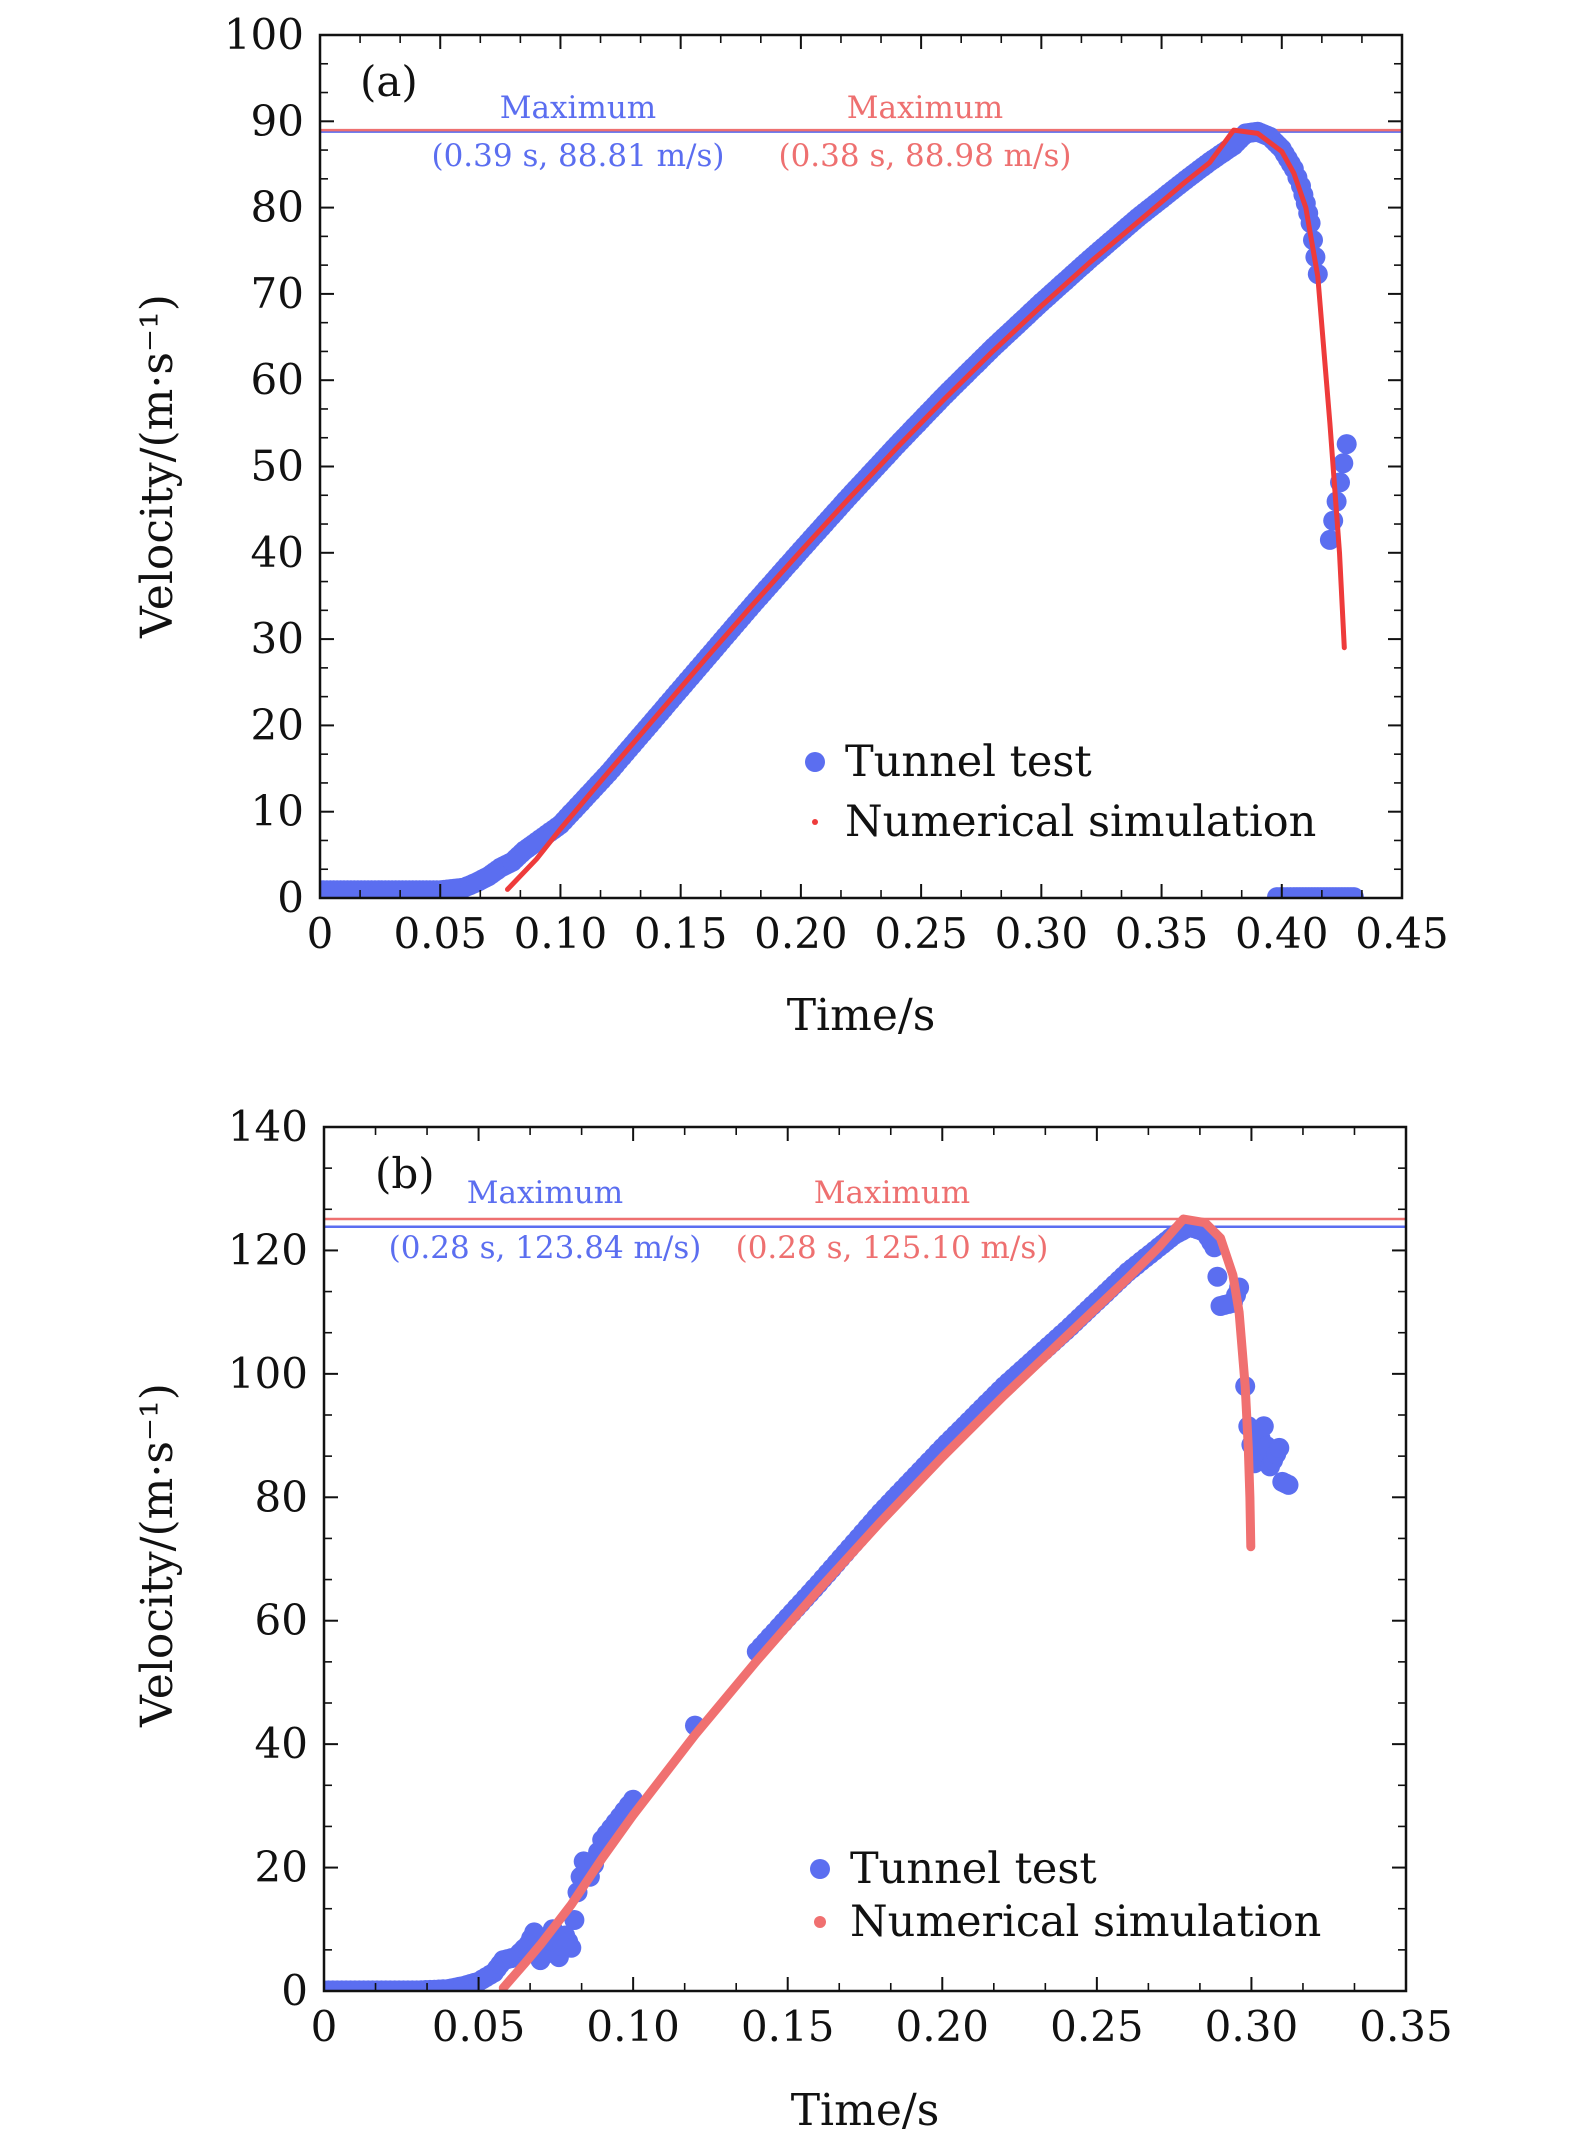 Image resolution: width=1575 pixels, height=2151 pixels. I want to click on annotation-title-test-b: Maximum, so click(545, 1193).